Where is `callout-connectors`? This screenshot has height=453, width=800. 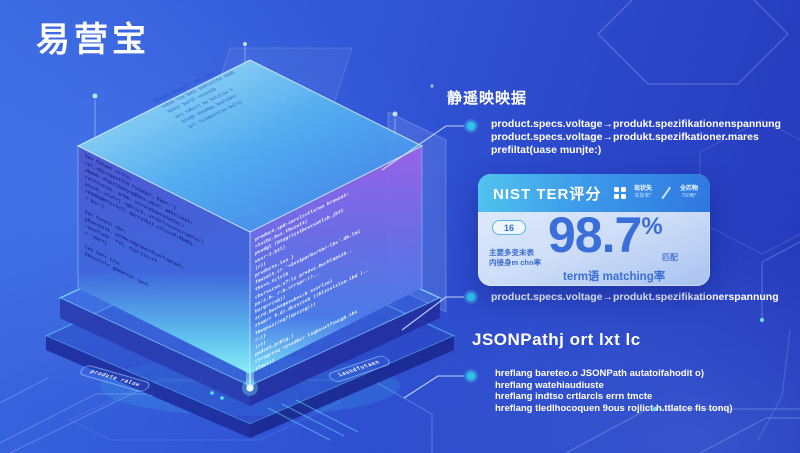
callout-connectors is located at coordinates (422, 262).